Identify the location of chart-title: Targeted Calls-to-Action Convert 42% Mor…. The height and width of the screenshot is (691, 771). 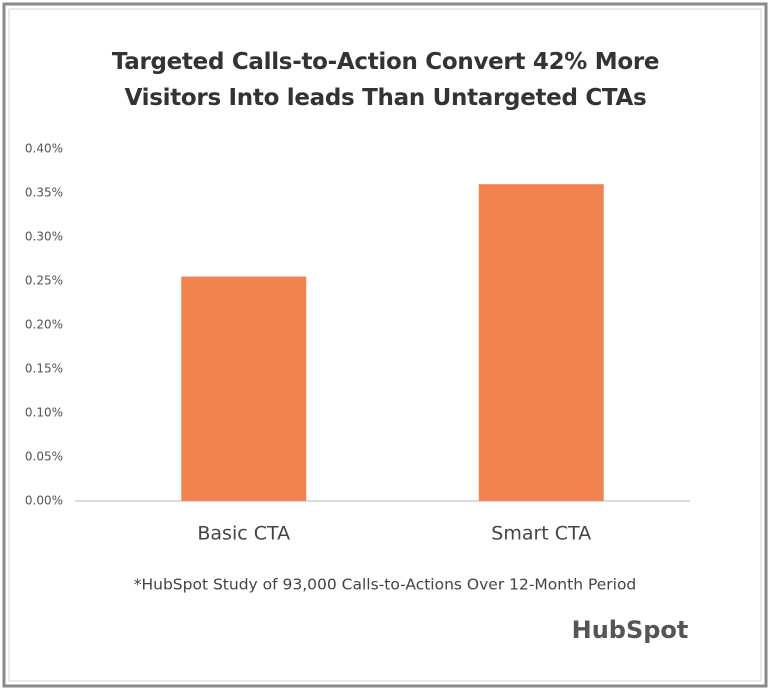
(385, 80).